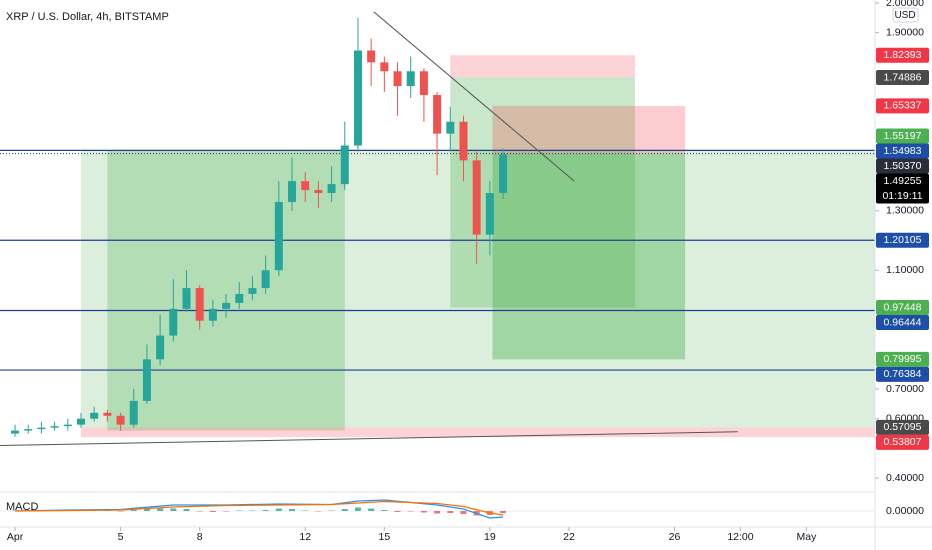 Image resolution: width=932 pixels, height=550 pixels. I want to click on price-label: 1.65337, so click(903, 106).